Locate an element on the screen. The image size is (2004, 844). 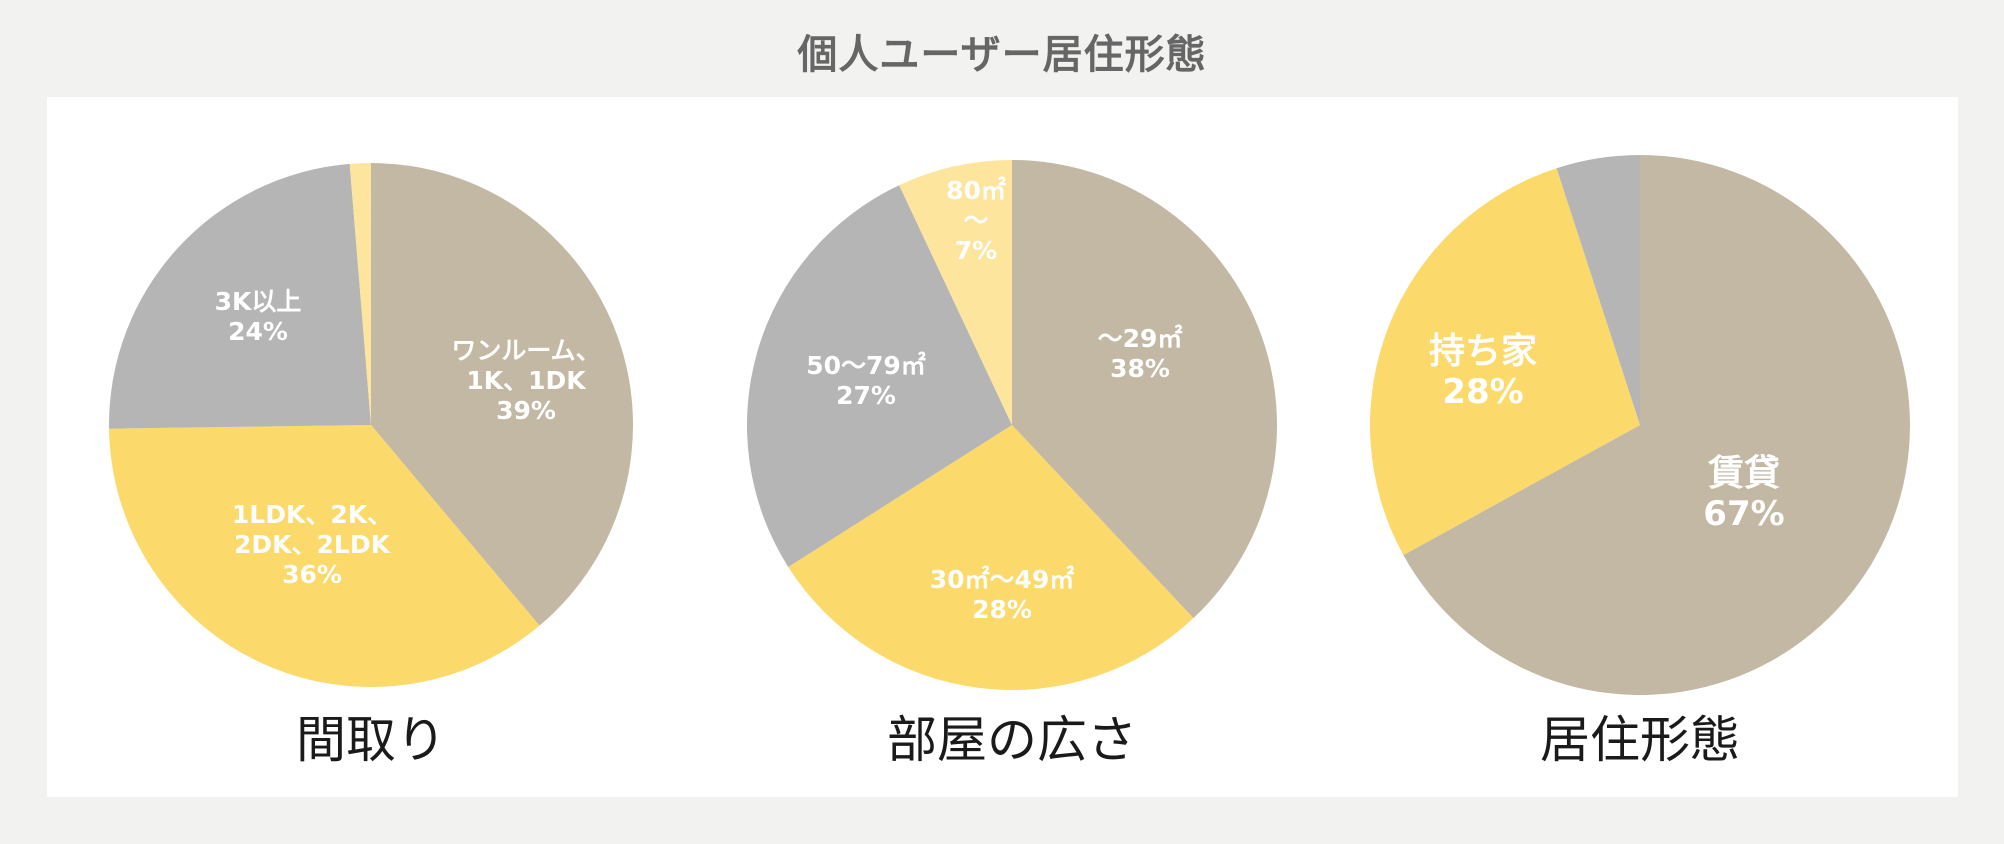
slice-value-label: 67% is located at coordinates (1743, 514).